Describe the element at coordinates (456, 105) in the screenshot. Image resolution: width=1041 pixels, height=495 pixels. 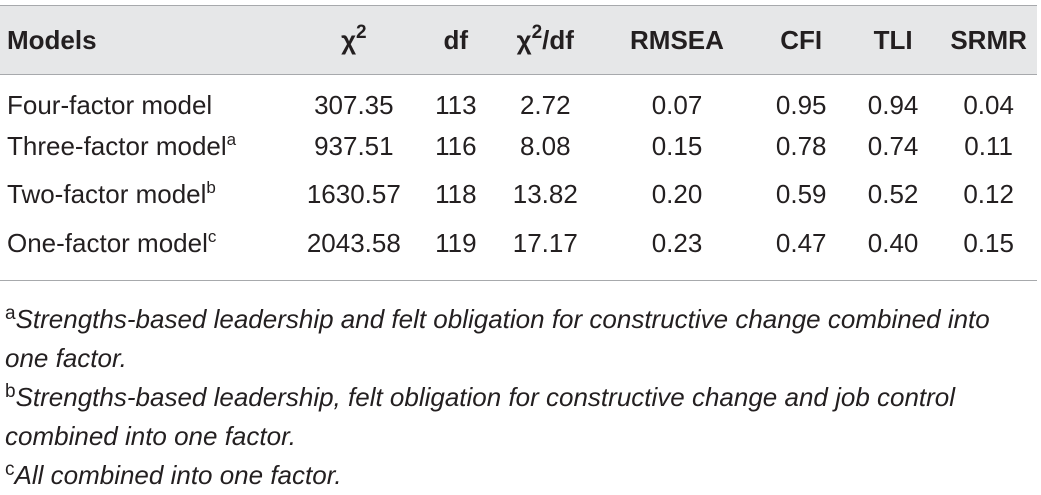
I see `cell-df: 113` at that location.